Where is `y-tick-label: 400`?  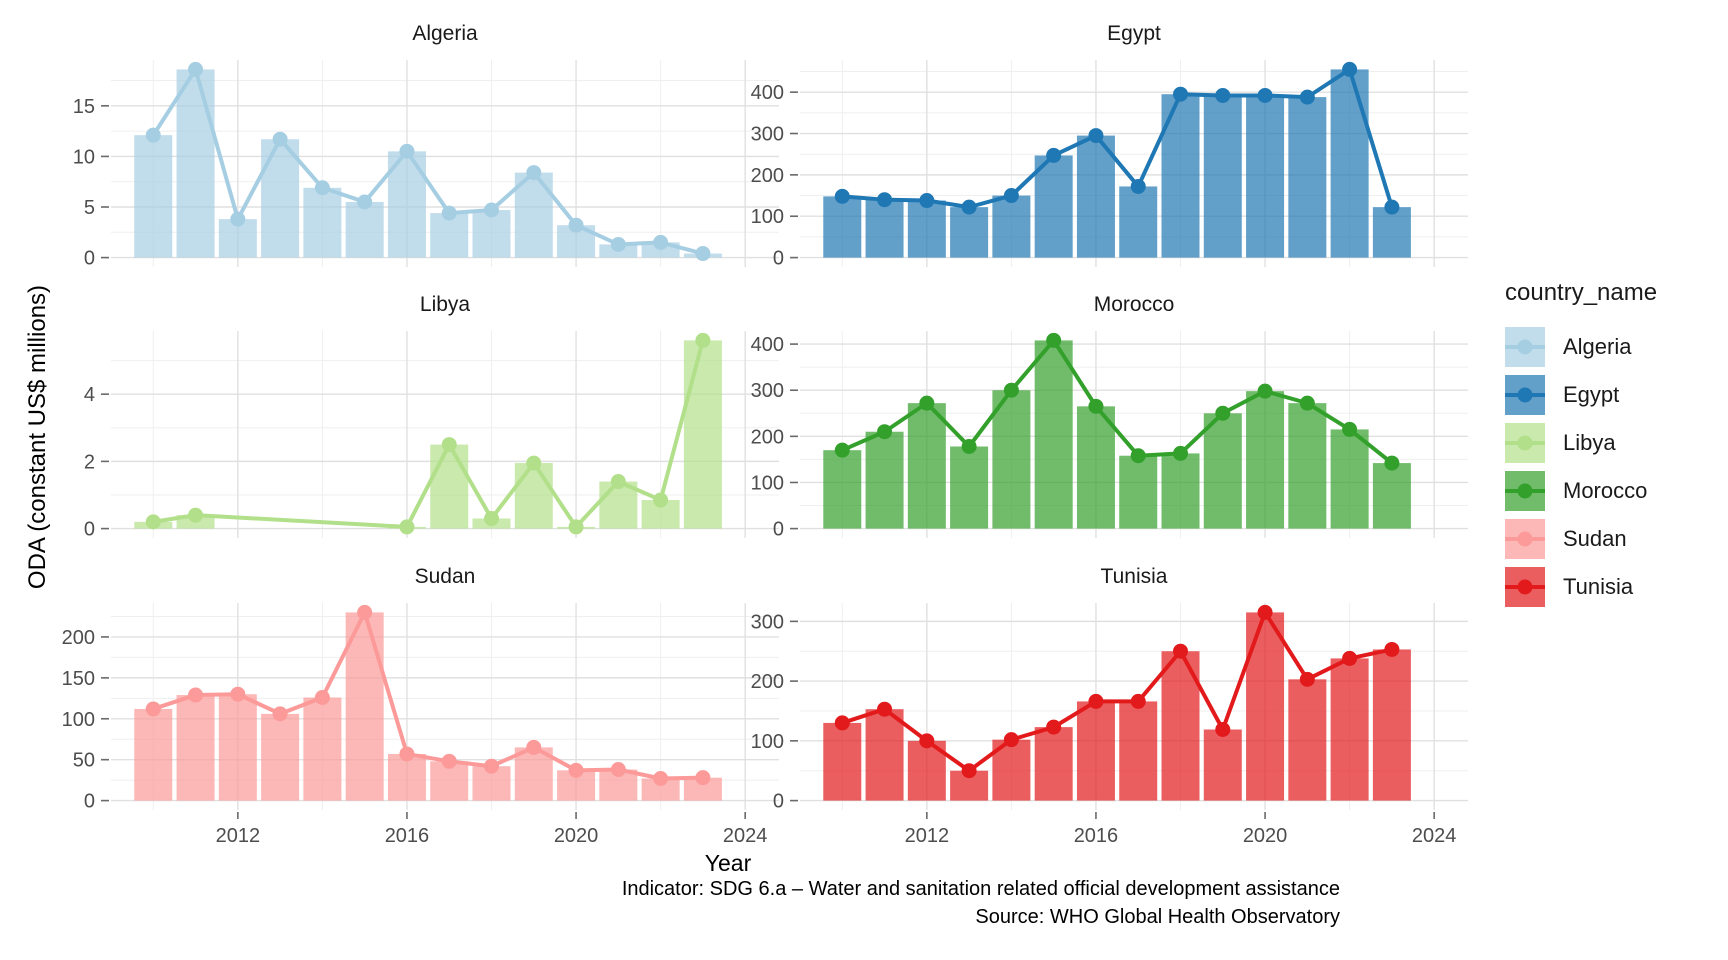
y-tick-label: 400 is located at coordinates (767, 93).